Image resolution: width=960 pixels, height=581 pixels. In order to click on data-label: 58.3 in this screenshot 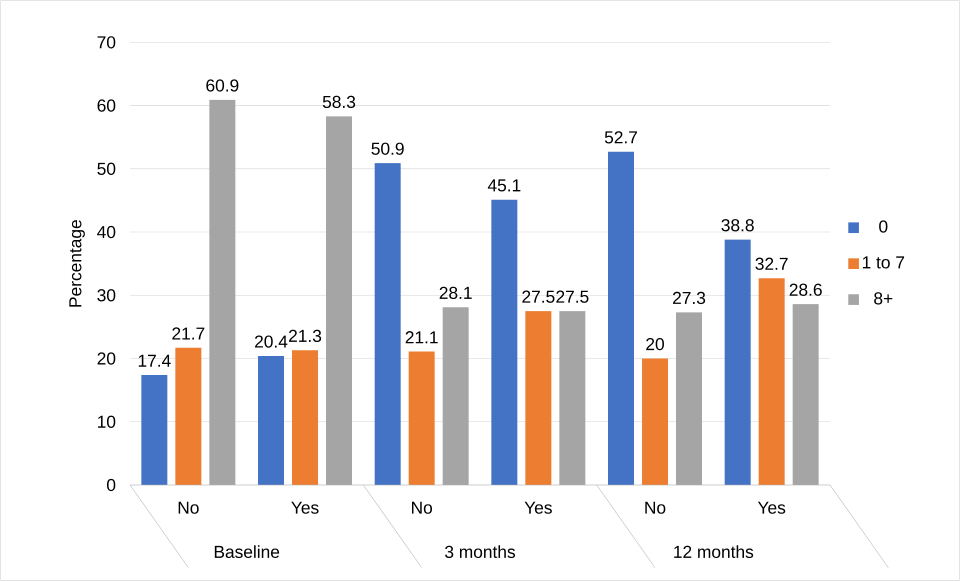, I will do `click(339, 102)`.